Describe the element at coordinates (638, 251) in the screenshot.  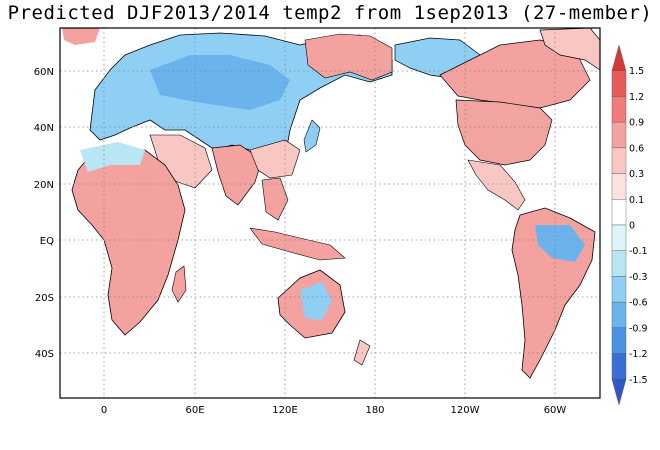
I see `colorbar-label: -0.1` at that location.